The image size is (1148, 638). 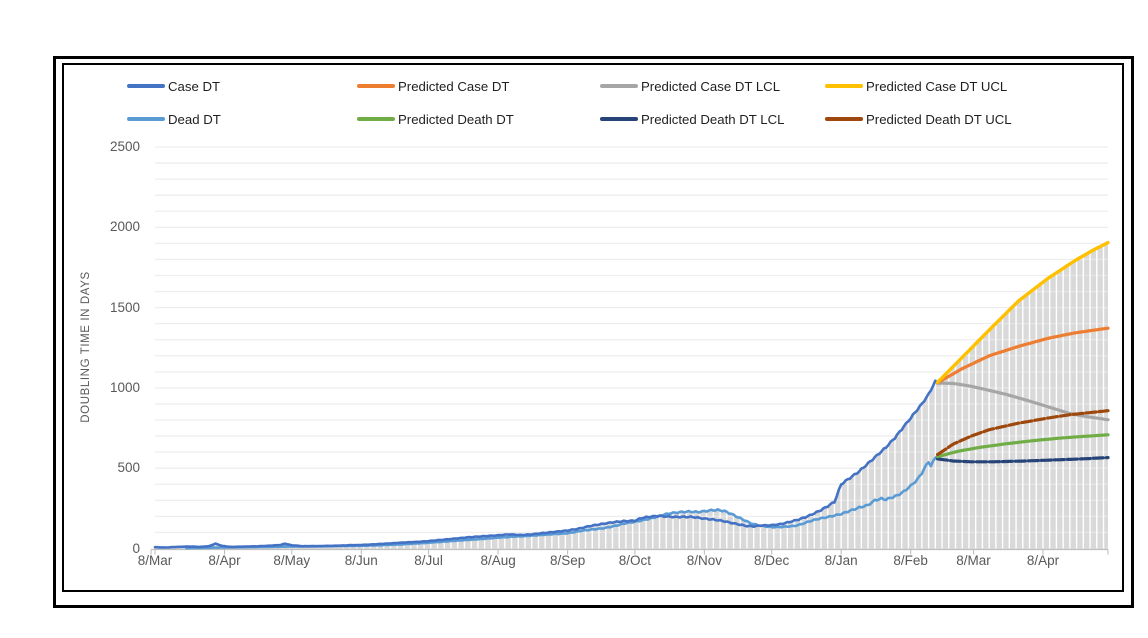 I want to click on legend-label: Predicted Case DT LCL, so click(x=711, y=86).